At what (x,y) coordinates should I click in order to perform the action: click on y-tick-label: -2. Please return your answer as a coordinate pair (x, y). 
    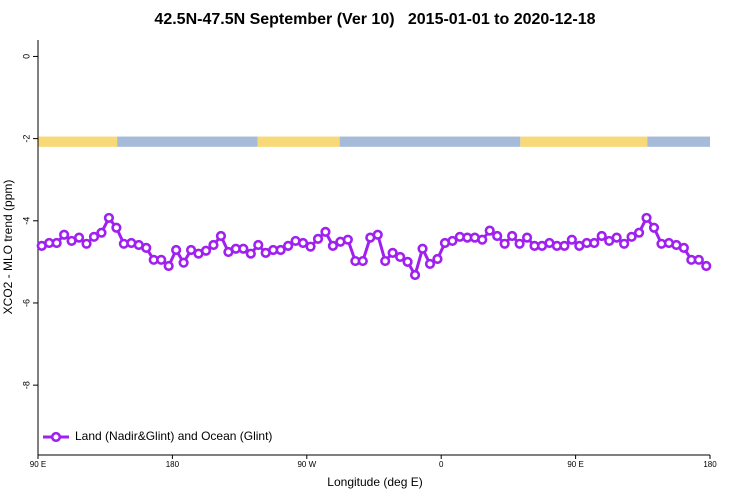
    Looking at the image, I should click on (26, 139).